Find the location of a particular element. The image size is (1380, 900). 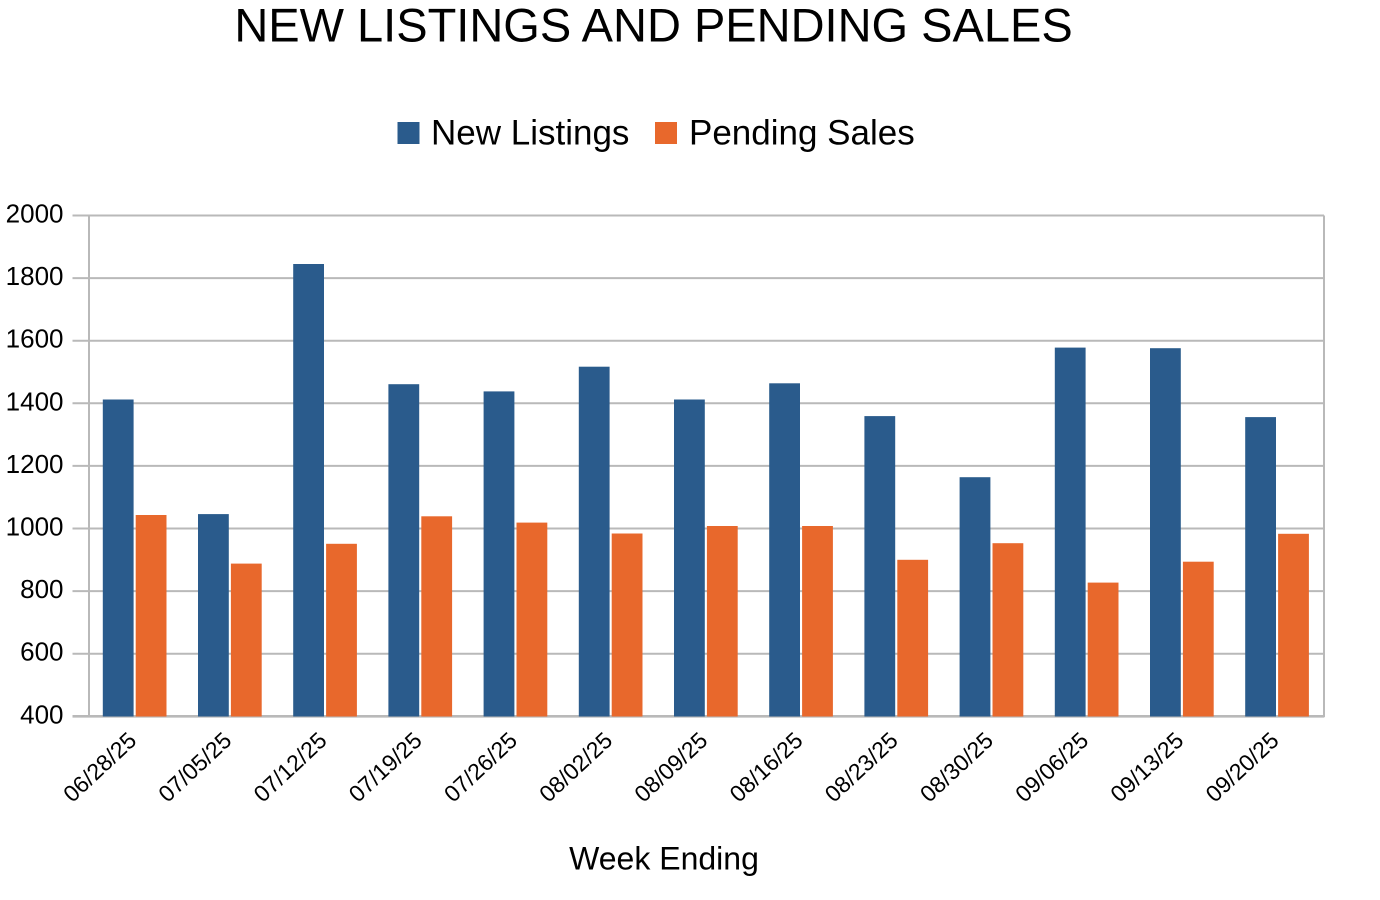

svg-text: 1200 is located at coordinates (35, 464).